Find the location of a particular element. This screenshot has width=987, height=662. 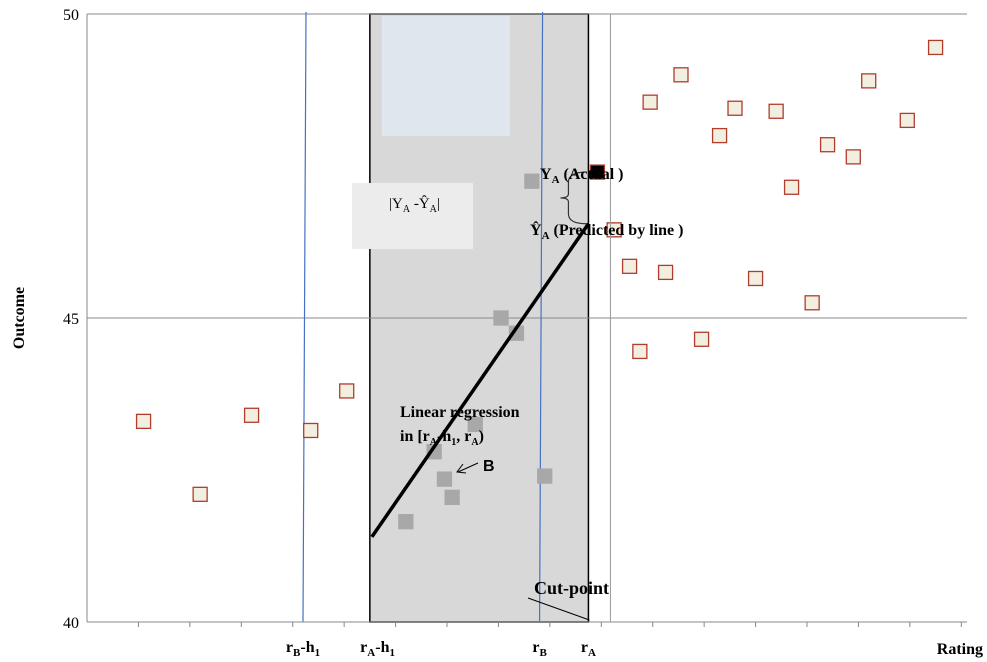

x-marker-label-r_A-h_1: rA-h1 is located at coordinates (377, 649).